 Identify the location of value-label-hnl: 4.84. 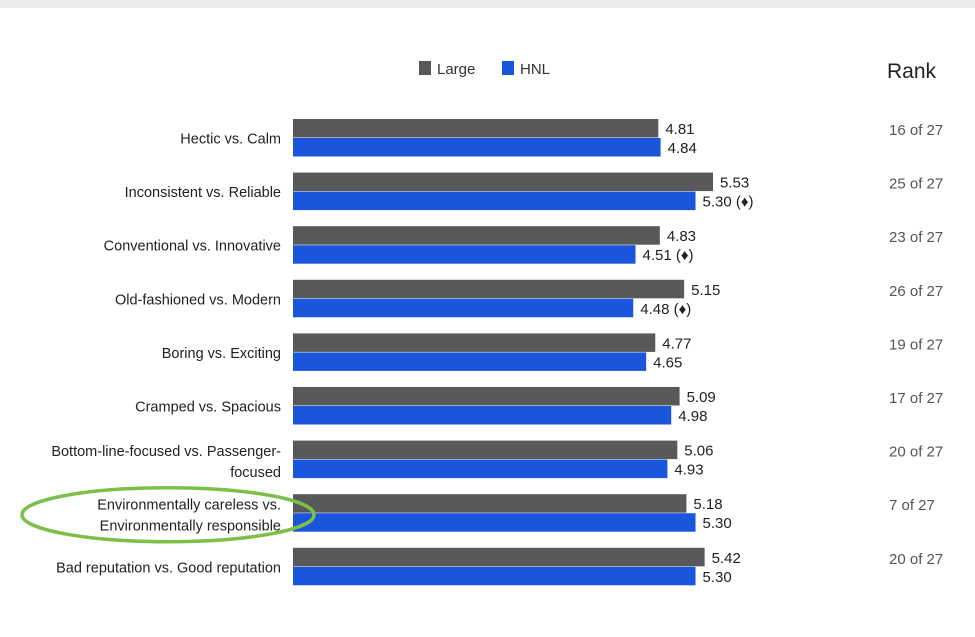
(682, 148).